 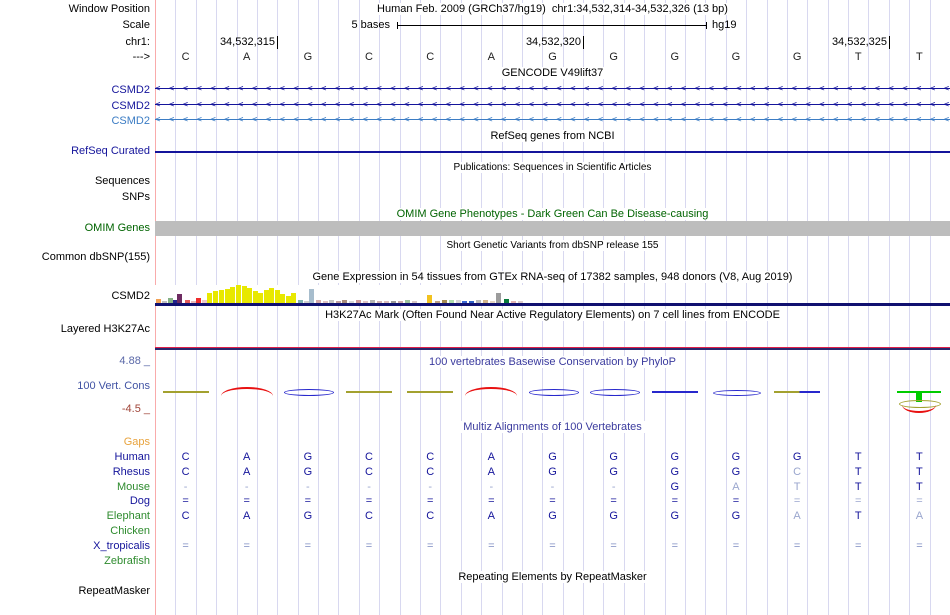 I want to click on species-label-gaps: Gaps, so click(x=136, y=442).